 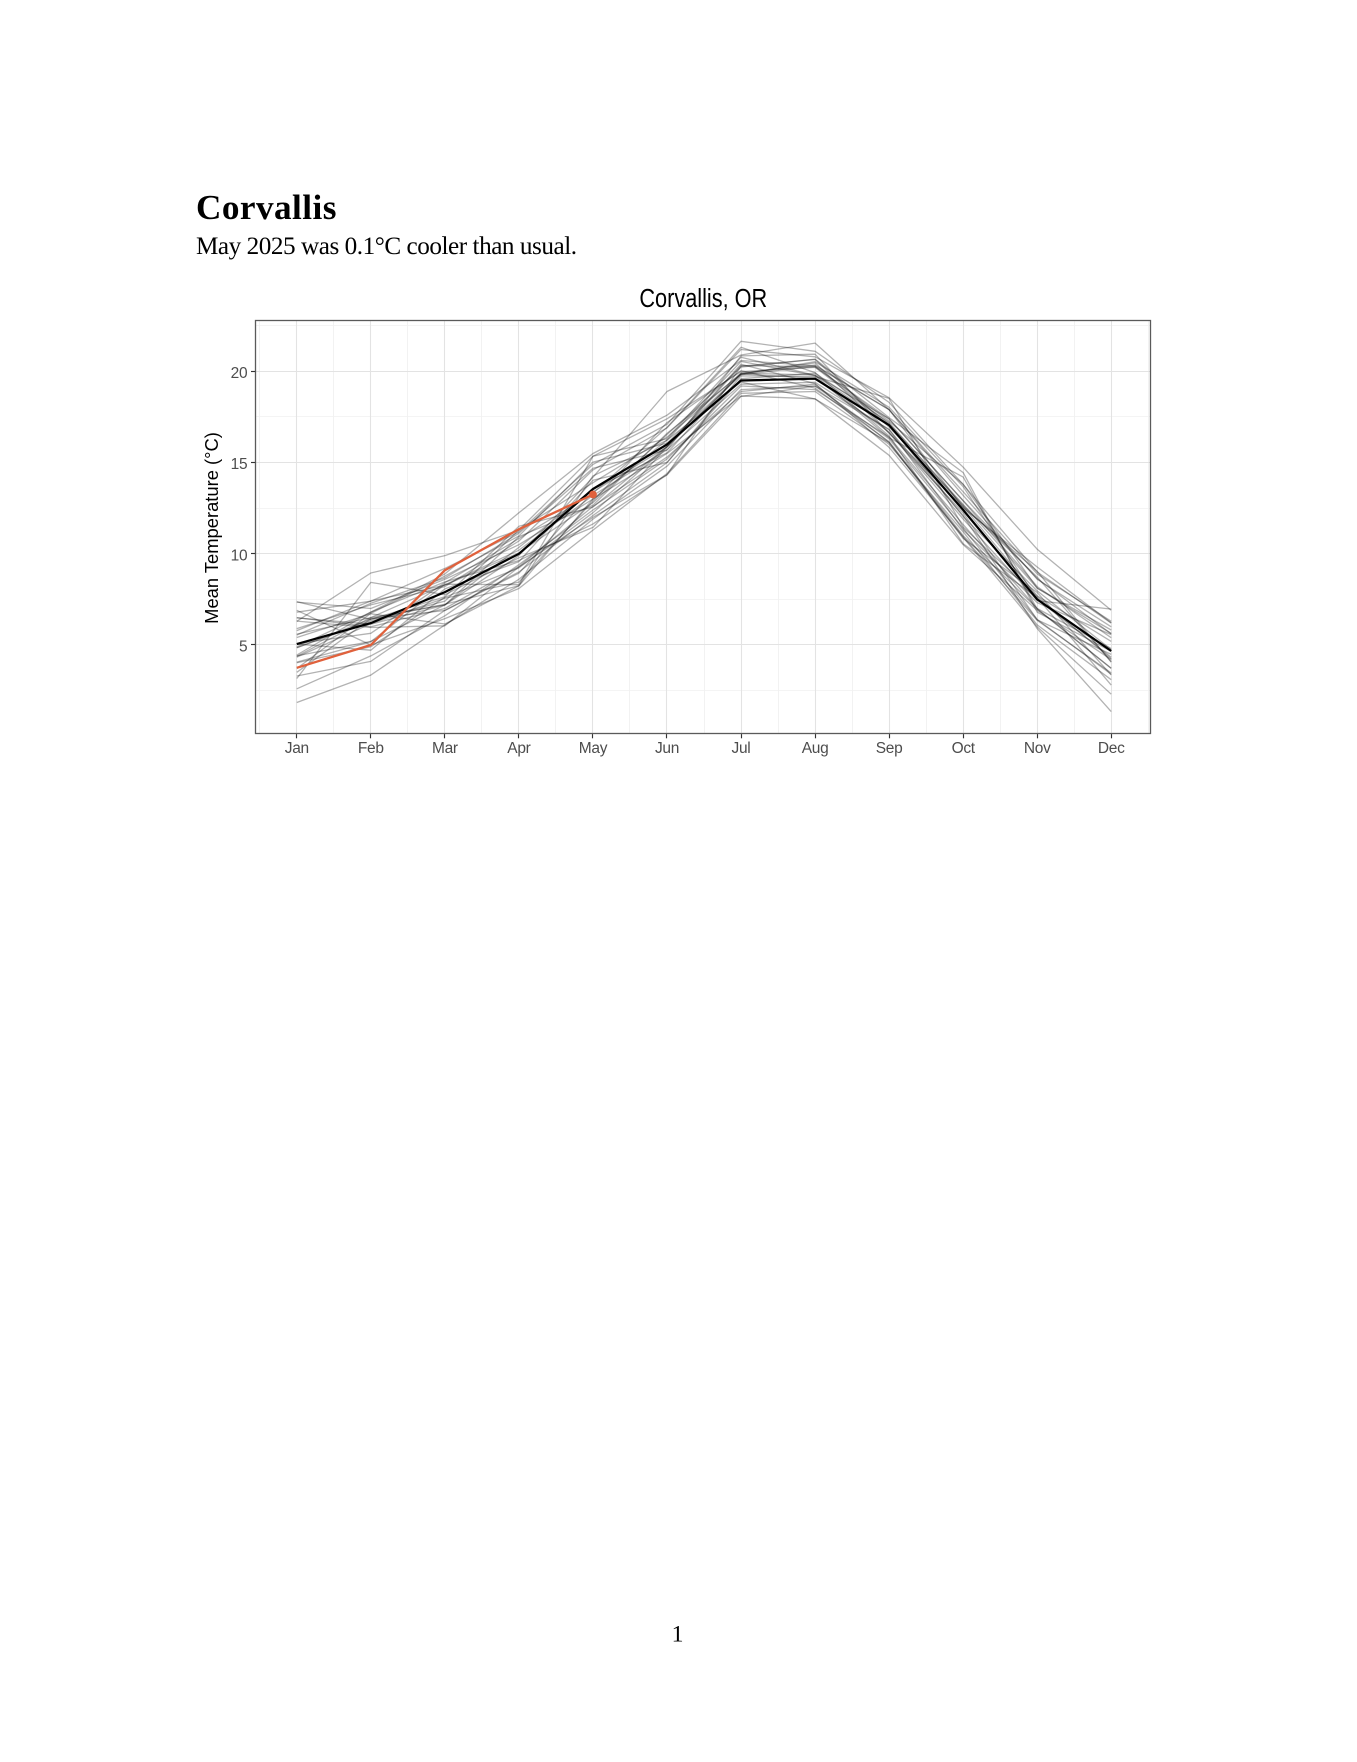 What do you see at coordinates (211, 528) in the screenshot?
I see `svg-text: Mean Temperature (°C)` at bounding box center [211, 528].